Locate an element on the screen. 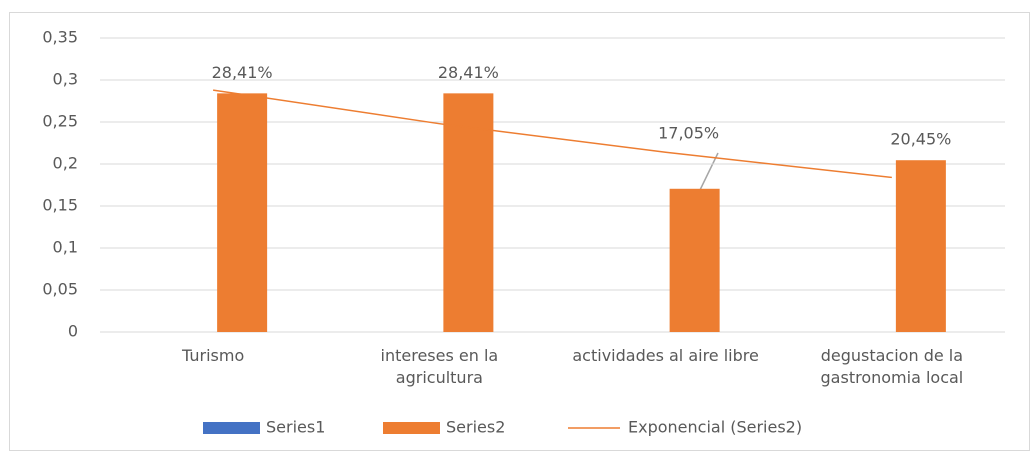  y-tick-label: 0,2 is located at coordinates (65, 163).